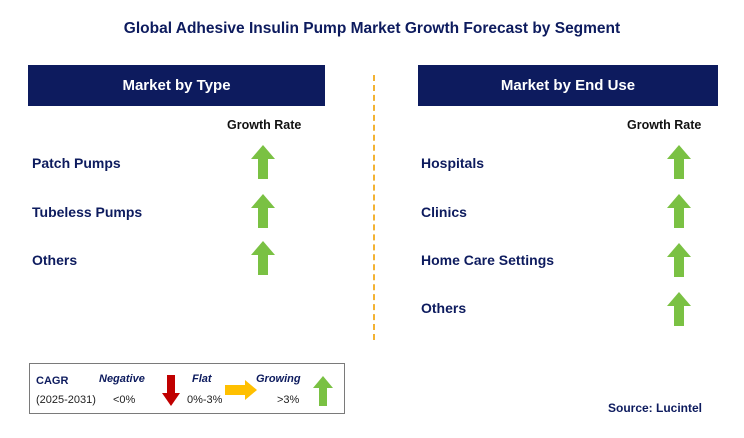  I want to click on right-panel-header: Market by End Use, so click(568, 85).